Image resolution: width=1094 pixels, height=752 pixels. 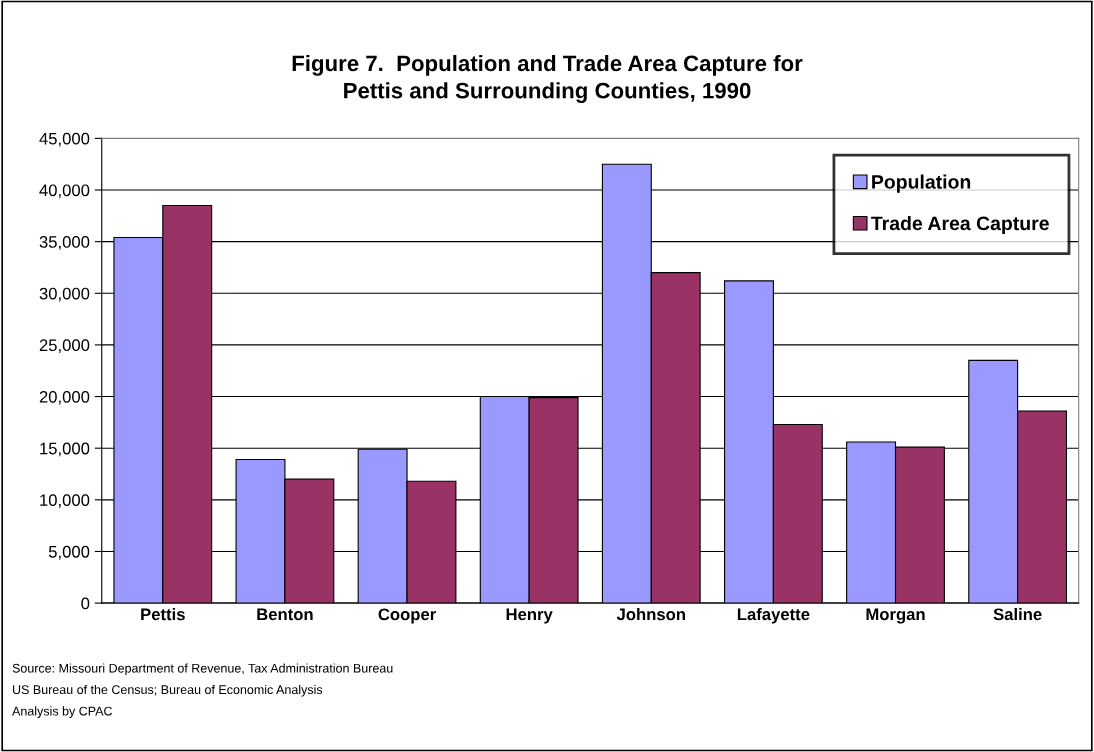 What do you see at coordinates (64, 243) in the screenshot?
I see `y-tick-label: 35,000` at bounding box center [64, 243].